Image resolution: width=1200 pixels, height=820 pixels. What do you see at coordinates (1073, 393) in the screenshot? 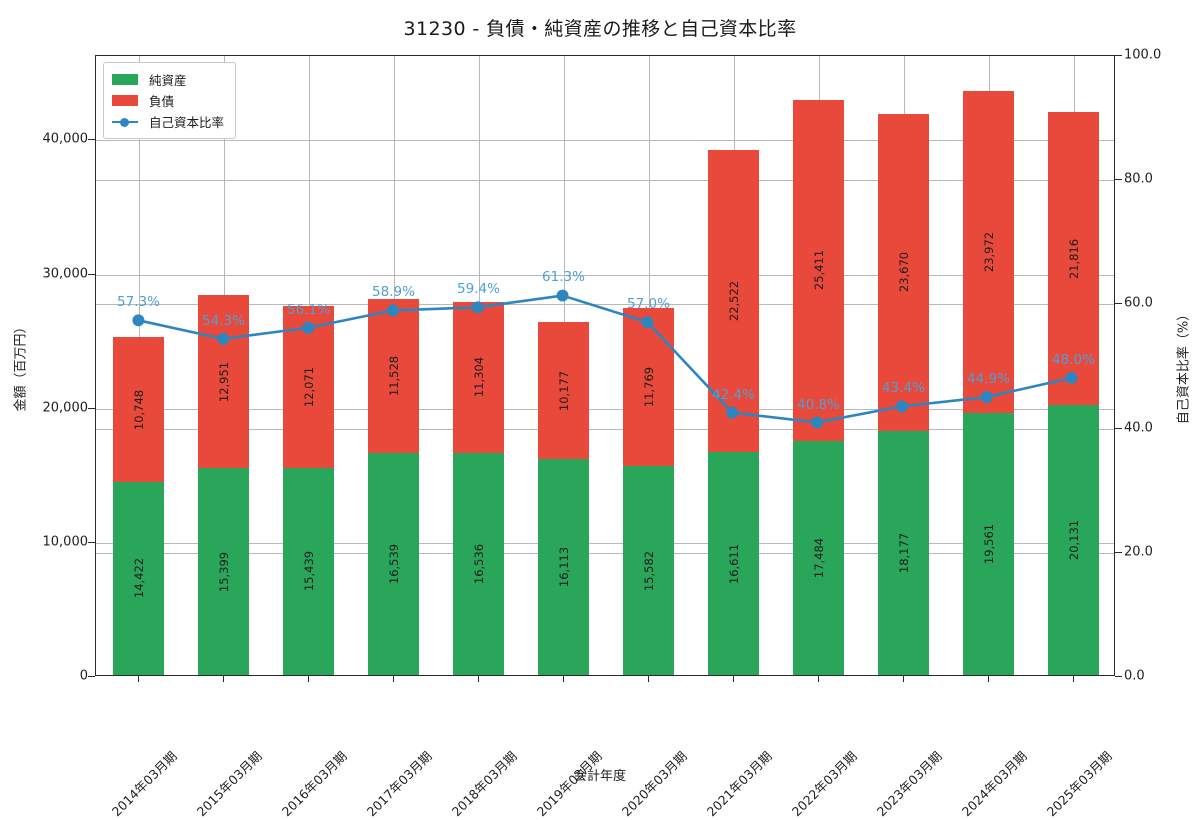
I see `bar-group: 20,131 21,816` at bounding box center [1073, 393].